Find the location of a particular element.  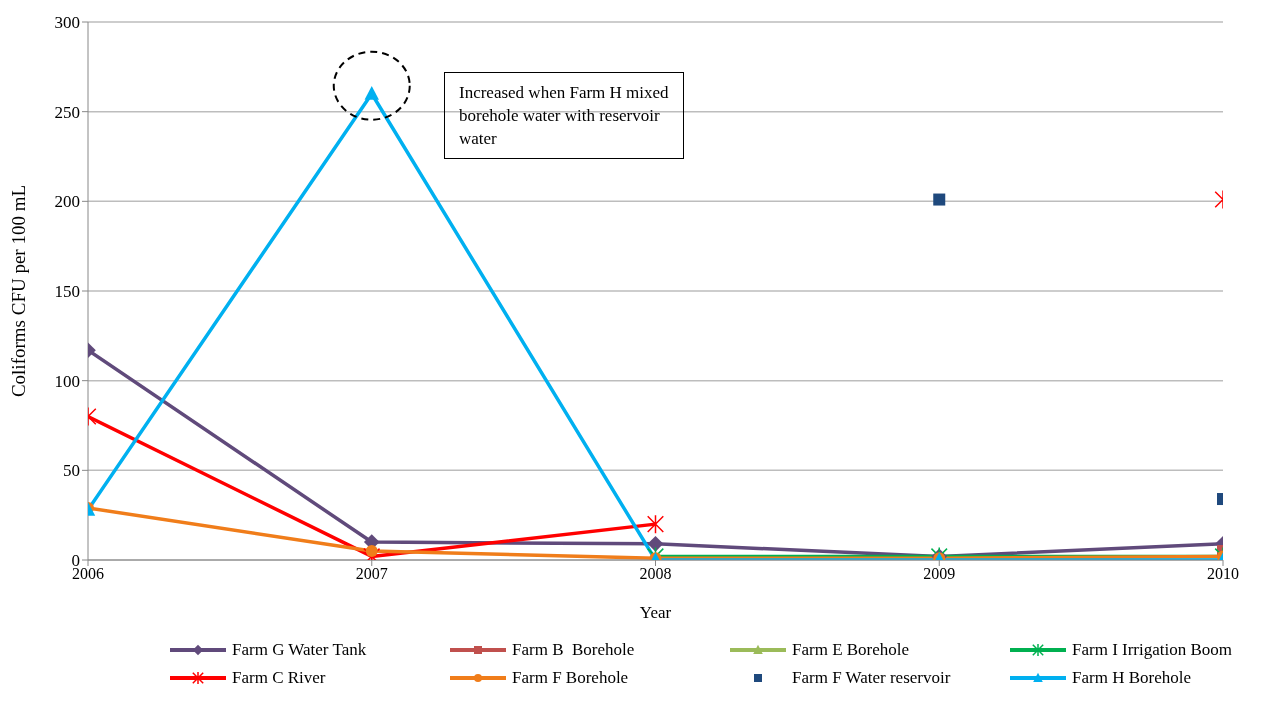

y-tick-label: 50 is located at coordinates (71, 471).